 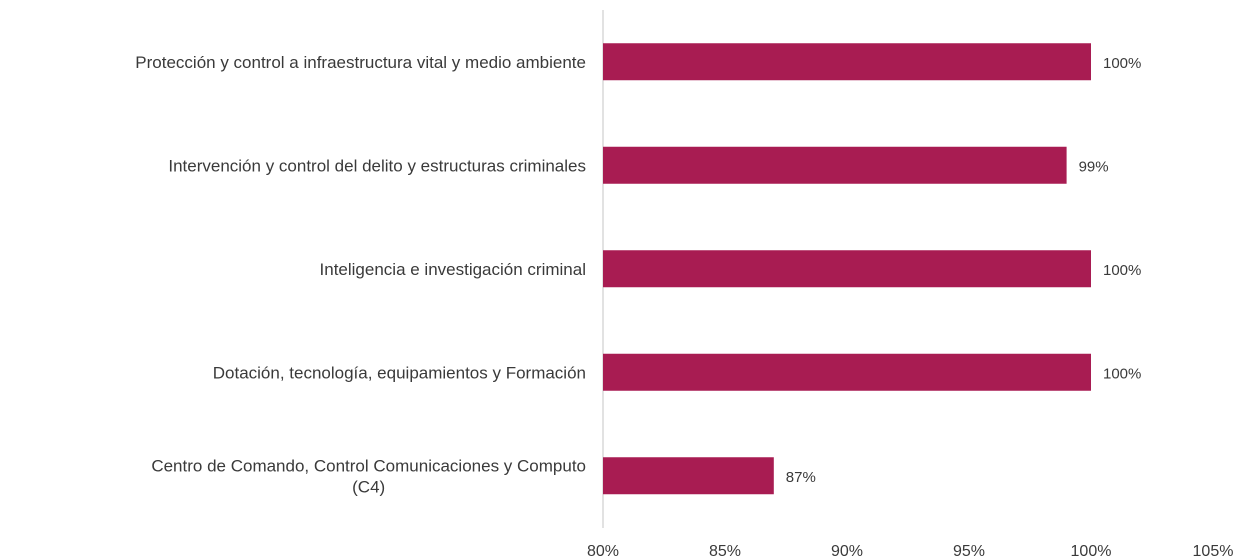 I want to click on category-label: Inteligencia e investigación criminal, so click(x=453, y=269).